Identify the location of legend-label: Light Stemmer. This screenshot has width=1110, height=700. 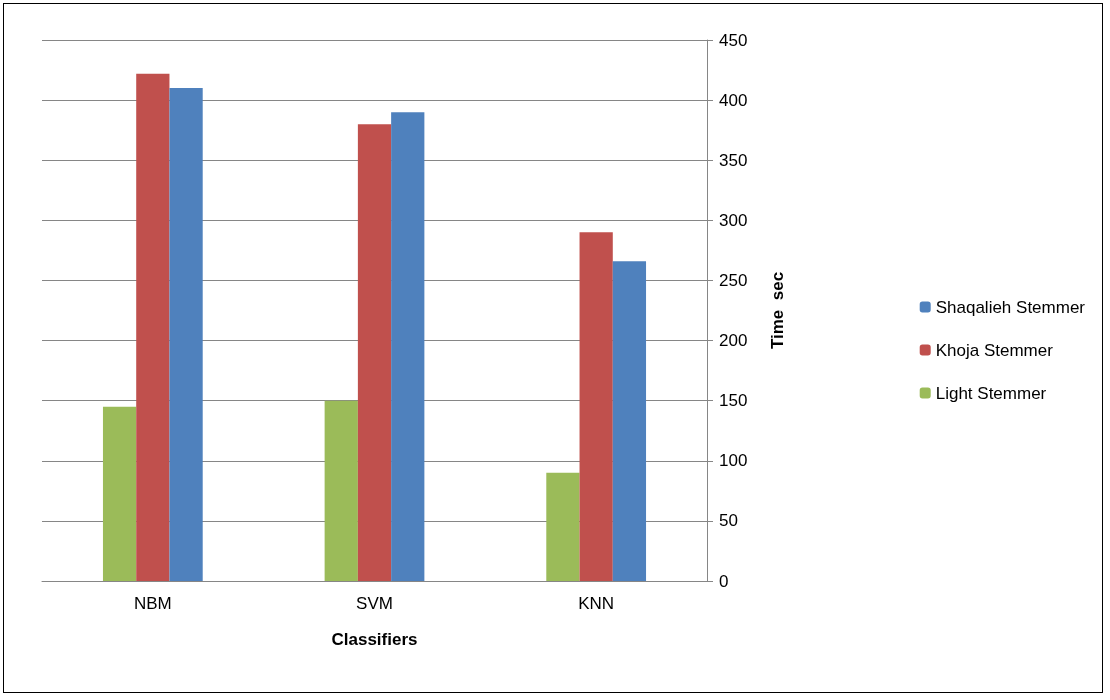
(991, 393).